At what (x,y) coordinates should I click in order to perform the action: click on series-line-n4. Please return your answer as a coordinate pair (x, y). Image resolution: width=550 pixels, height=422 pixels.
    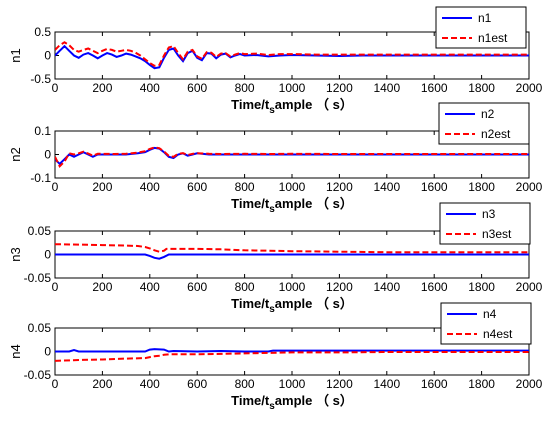
    Looking at the image, I should click on (292, 350).